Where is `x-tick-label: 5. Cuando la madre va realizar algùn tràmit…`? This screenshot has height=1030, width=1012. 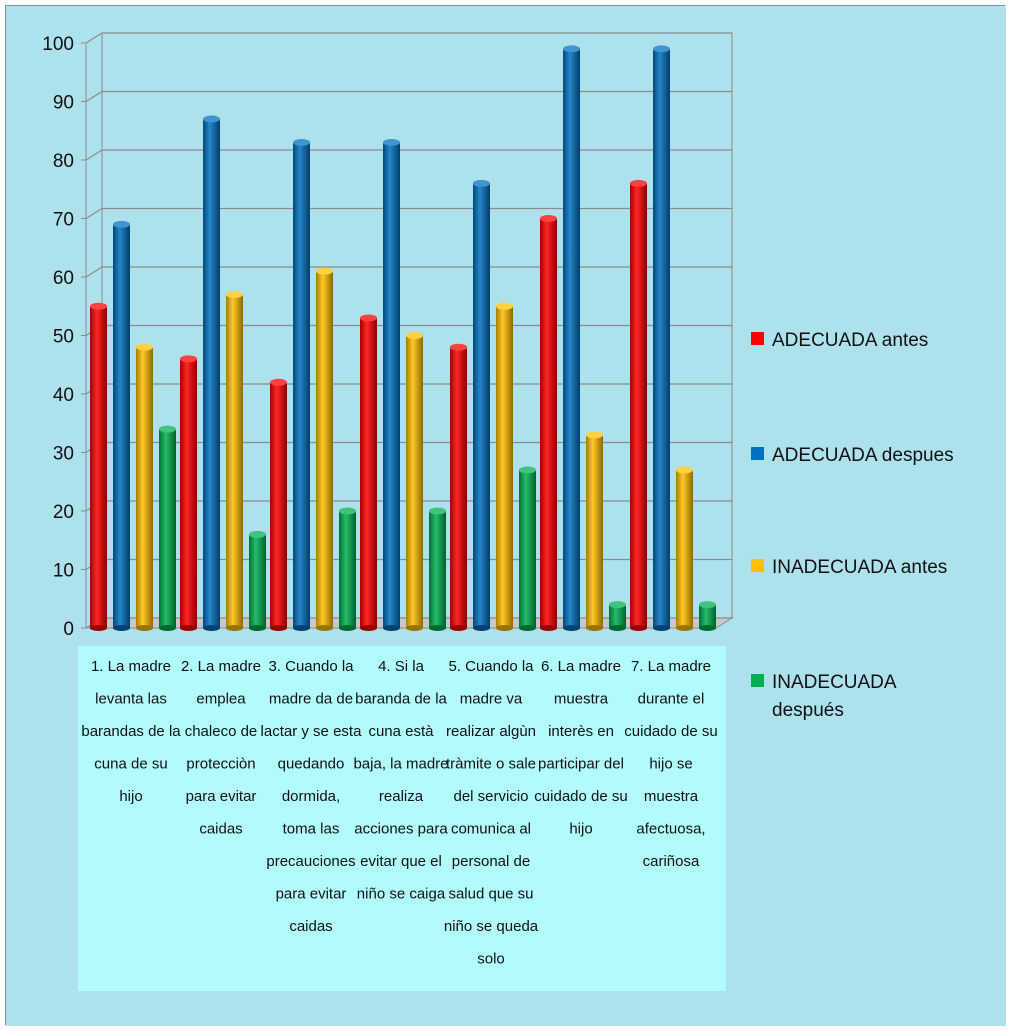
x-tick-label: 5. Cuando la madre va realizar algùn tràmit… is located at coordinates (491, 813).